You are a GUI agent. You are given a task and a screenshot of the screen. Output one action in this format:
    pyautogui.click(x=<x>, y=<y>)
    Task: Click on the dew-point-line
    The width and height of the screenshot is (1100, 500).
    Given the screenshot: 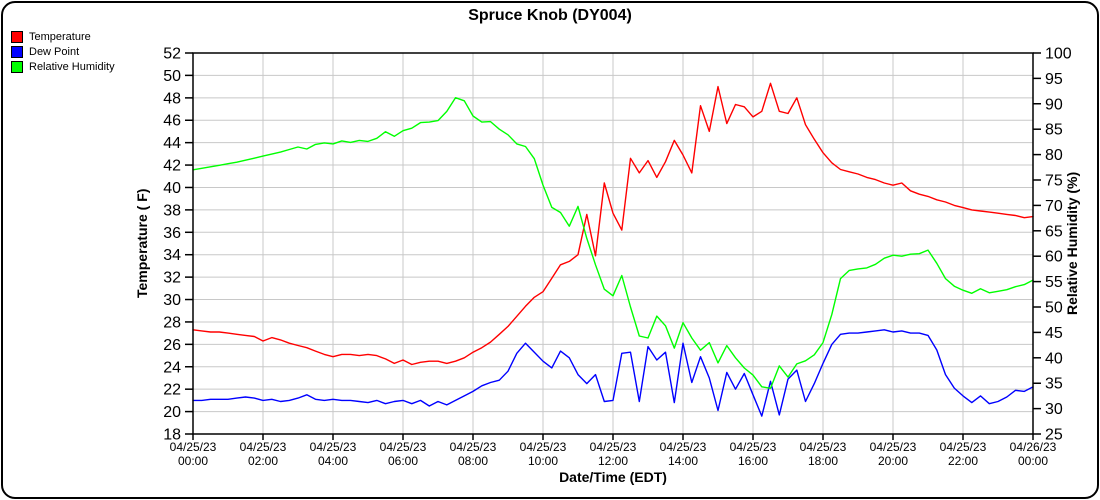 What is the action you would take?
    pyautogui.click(x=613, y=373)
    